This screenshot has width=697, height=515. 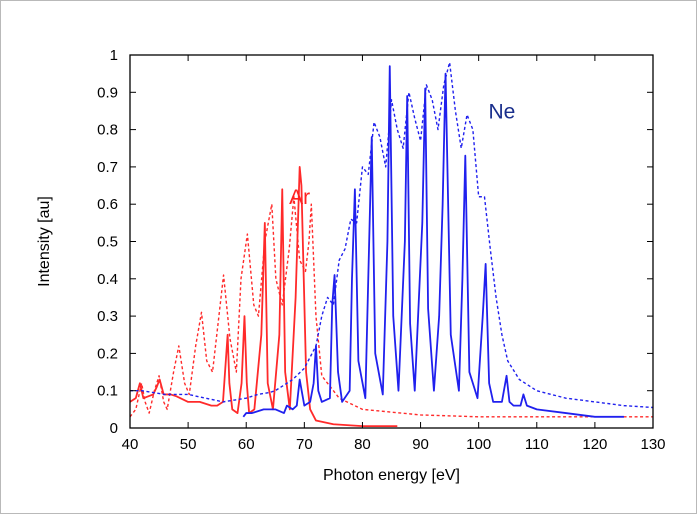 I want to click on y-tick-label: 0.9, so click(x=107, y=92).